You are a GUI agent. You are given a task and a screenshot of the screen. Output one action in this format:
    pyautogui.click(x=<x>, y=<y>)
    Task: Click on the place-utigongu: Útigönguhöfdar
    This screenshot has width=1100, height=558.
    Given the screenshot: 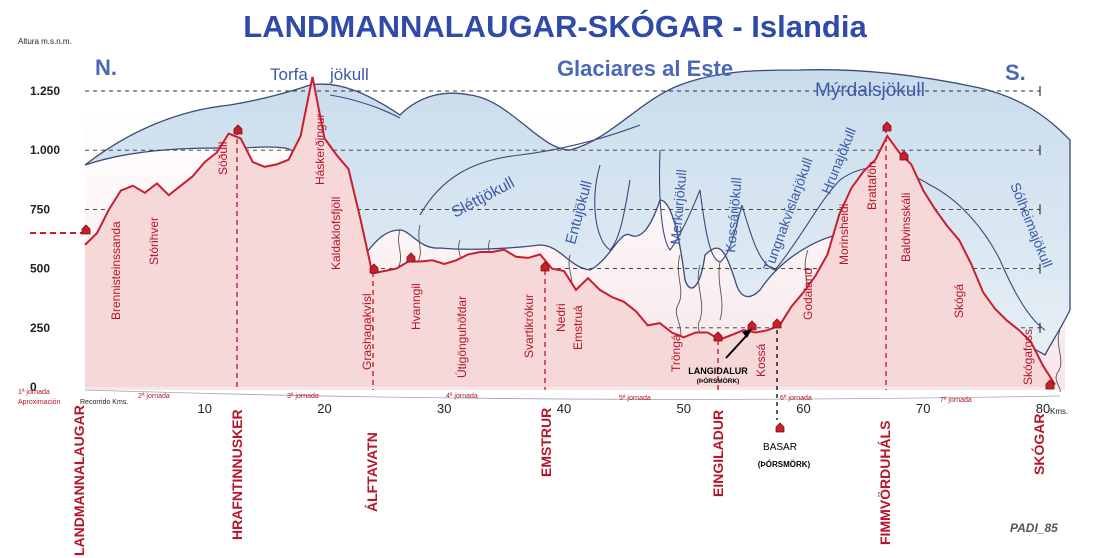 What is the action you would take?
    pyautogui.click(x=461, y=337)
    